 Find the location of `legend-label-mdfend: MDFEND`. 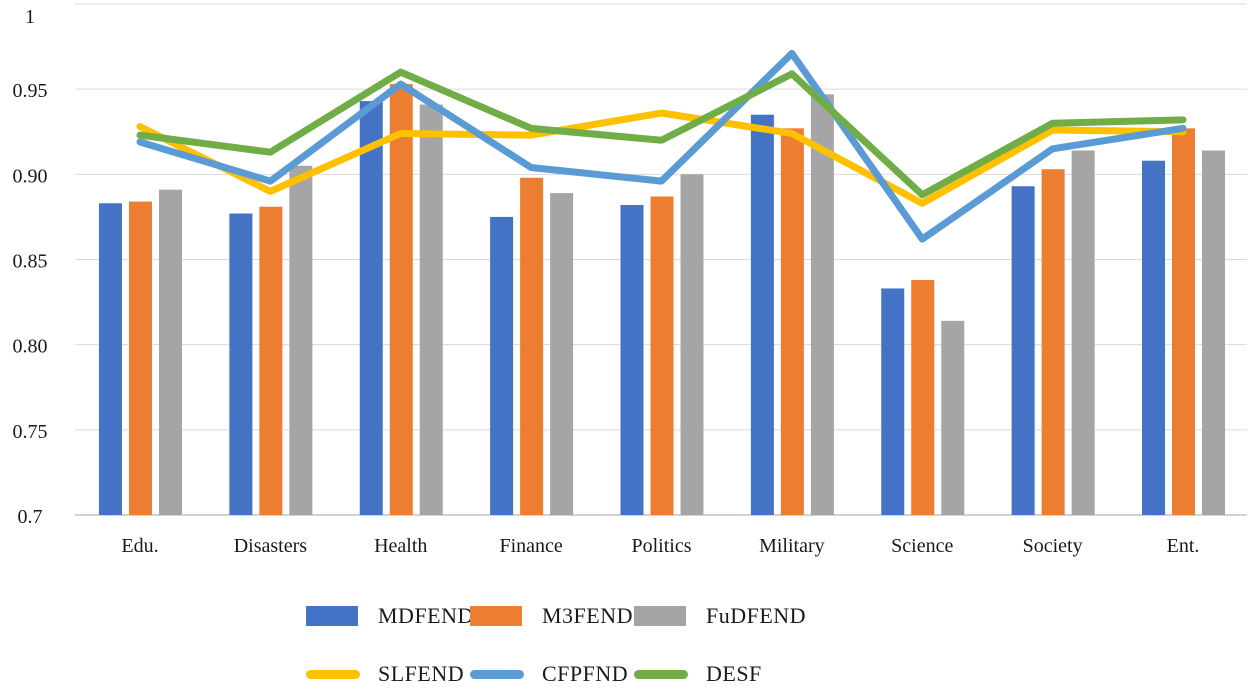

legend-label-mdfend: MDFEND is located at coordinates (426, 615).